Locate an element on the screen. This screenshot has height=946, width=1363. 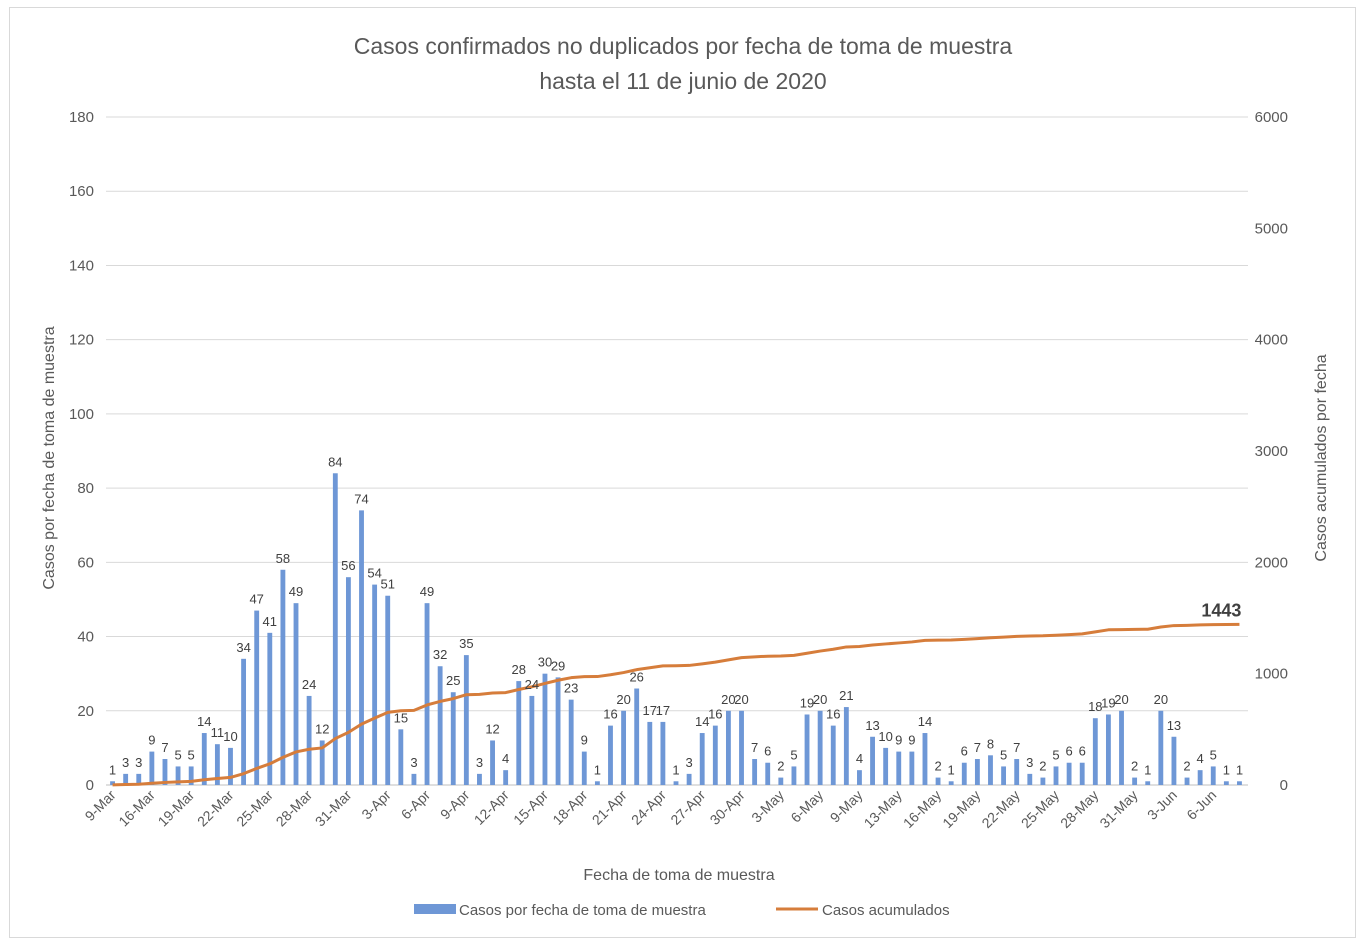
y-axis-right-ticks: 0 1000 2000 3000 4000 5000 6000 is located at coordinates (1271, 451).